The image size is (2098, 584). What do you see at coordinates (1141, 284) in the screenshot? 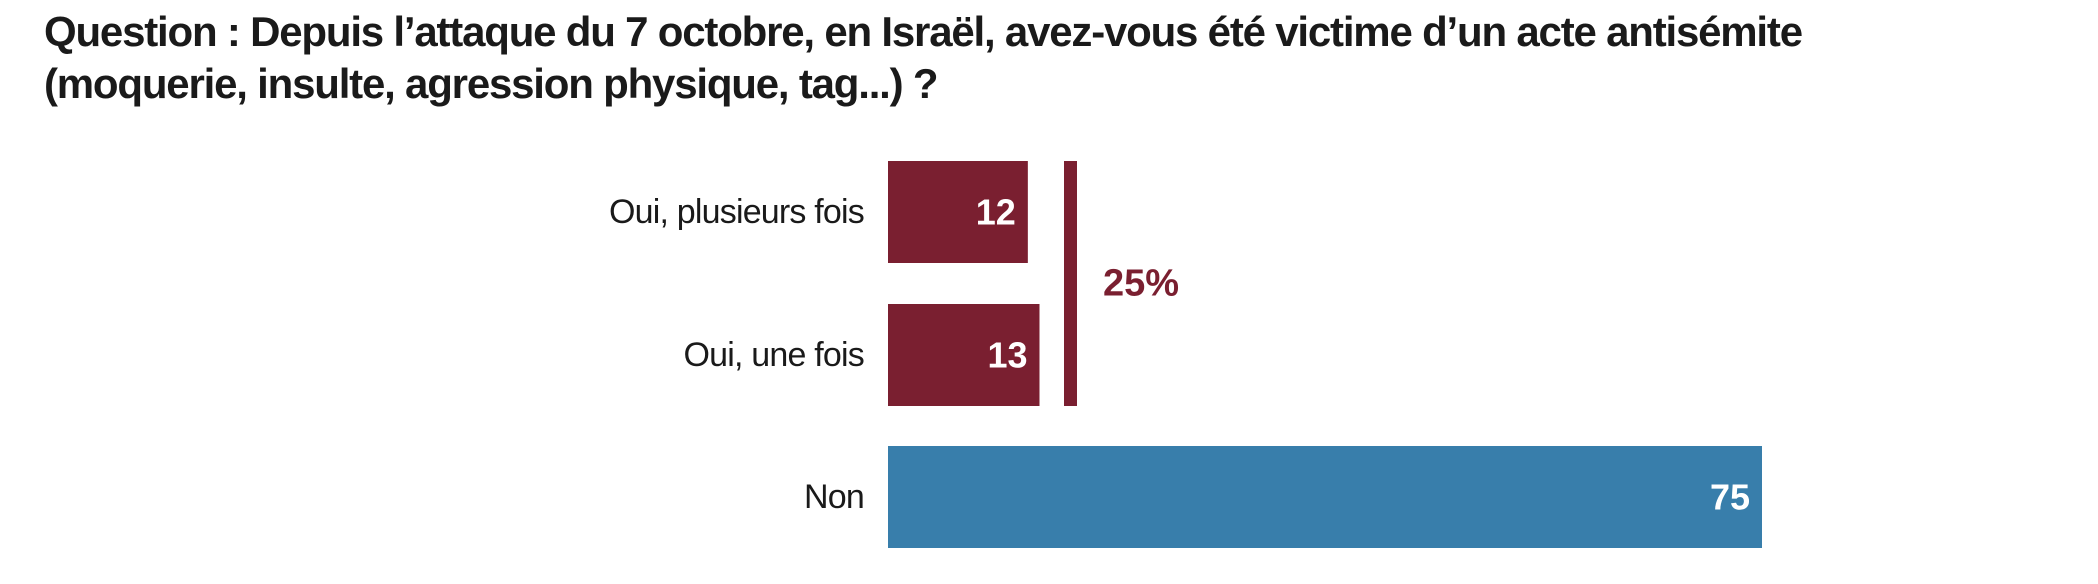
I see `group-total-label: 25%` at bounding box center [1141, 284].